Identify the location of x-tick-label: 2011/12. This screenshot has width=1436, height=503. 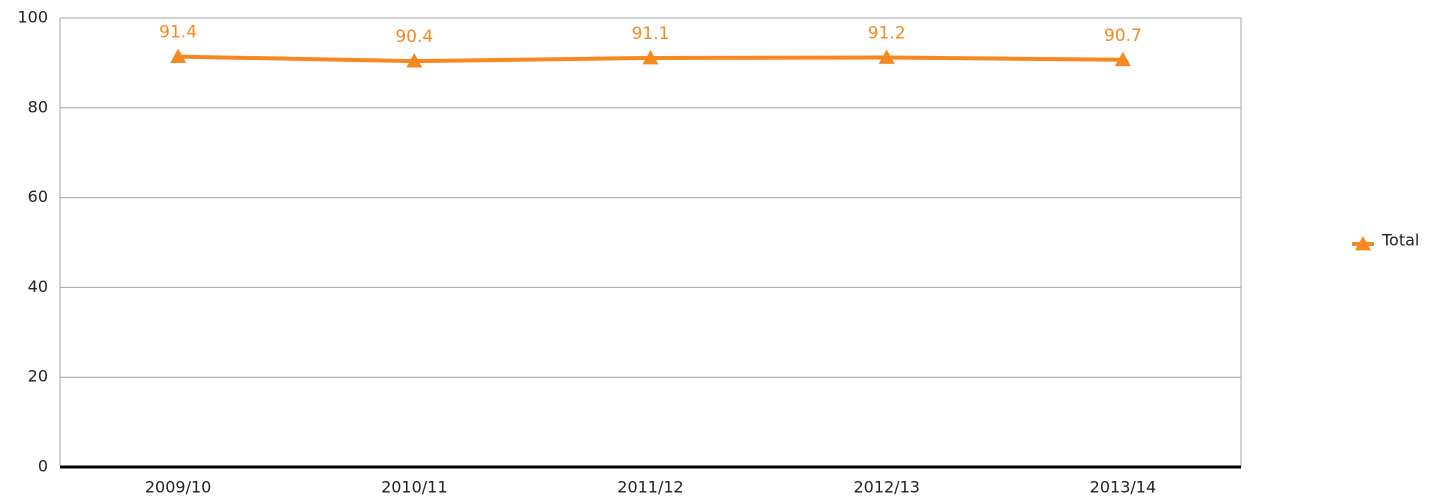
(650, 487).